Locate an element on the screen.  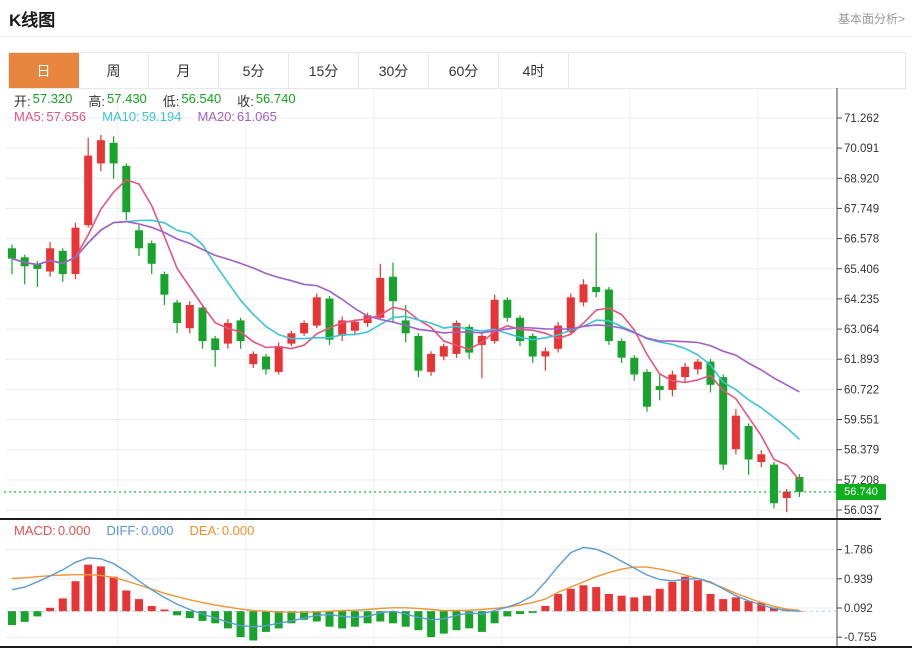
axis-tick-label: 61.893 is located at coordinates (861, 360).